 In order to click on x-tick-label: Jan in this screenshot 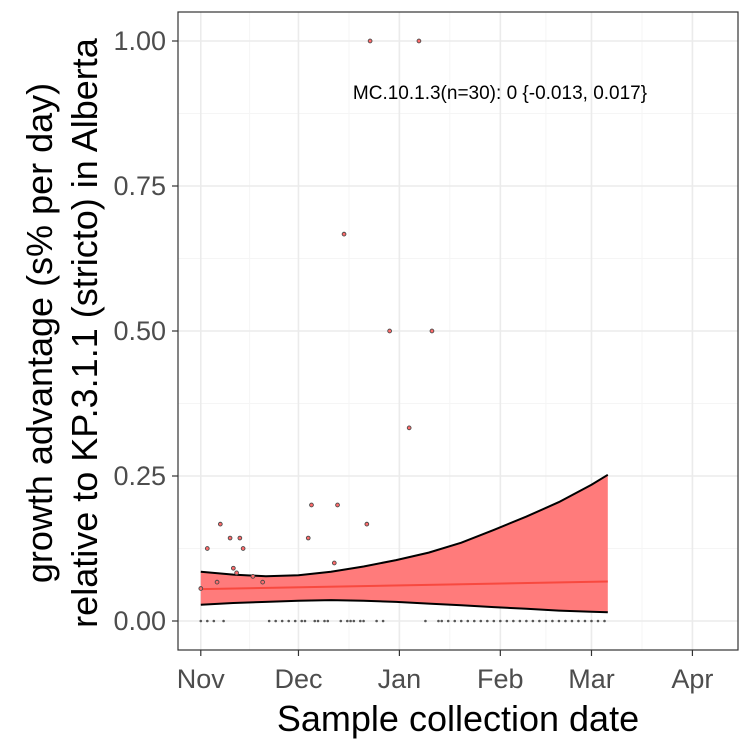, I will do `click(400, 679)`.